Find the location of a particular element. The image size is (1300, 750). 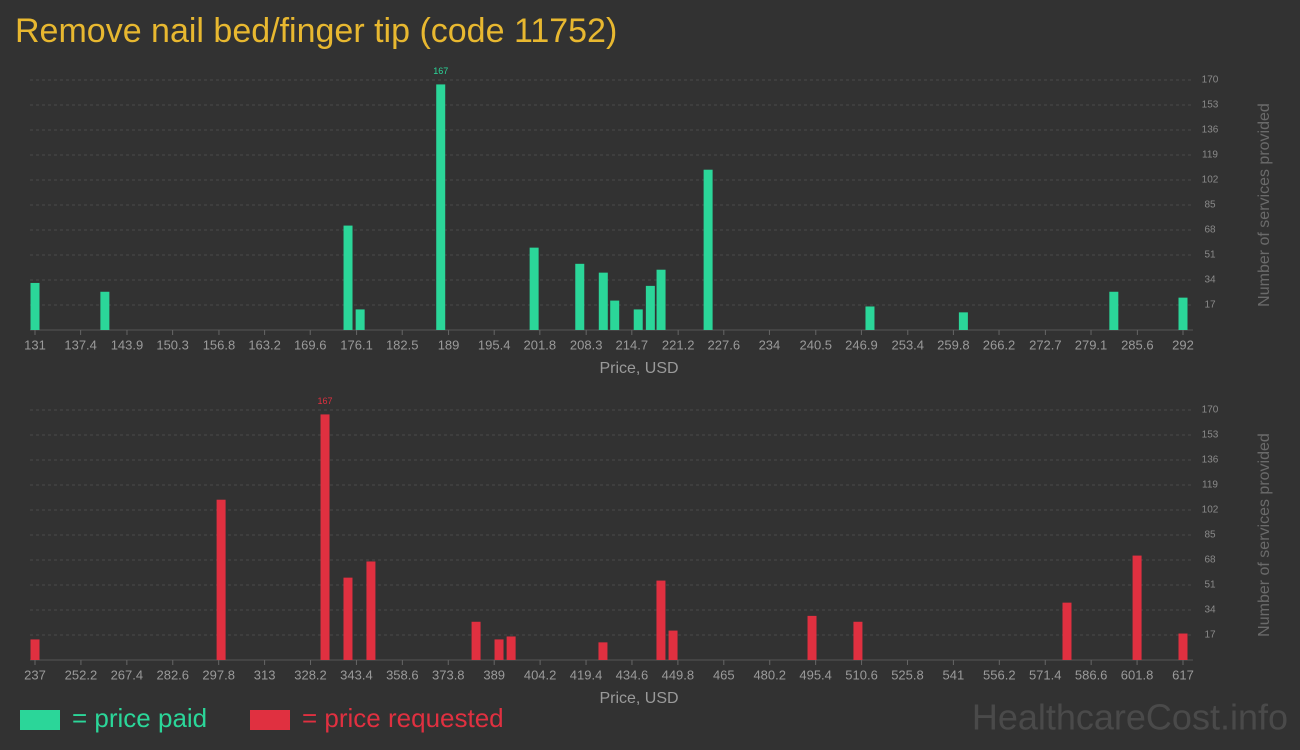

x-tick-label: 237 is located at coordinates (35, 674).